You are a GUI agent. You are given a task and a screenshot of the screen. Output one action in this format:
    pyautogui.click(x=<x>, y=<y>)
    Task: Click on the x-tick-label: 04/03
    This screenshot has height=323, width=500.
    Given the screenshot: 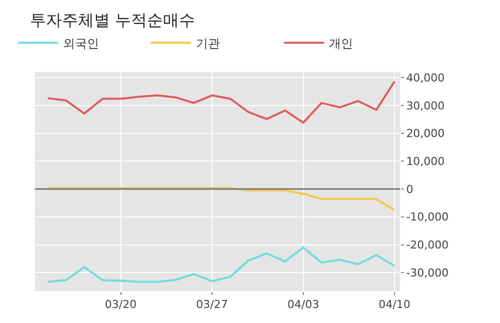 What is the action you would take?
    pyautogui.click(x=303, y=305)
    